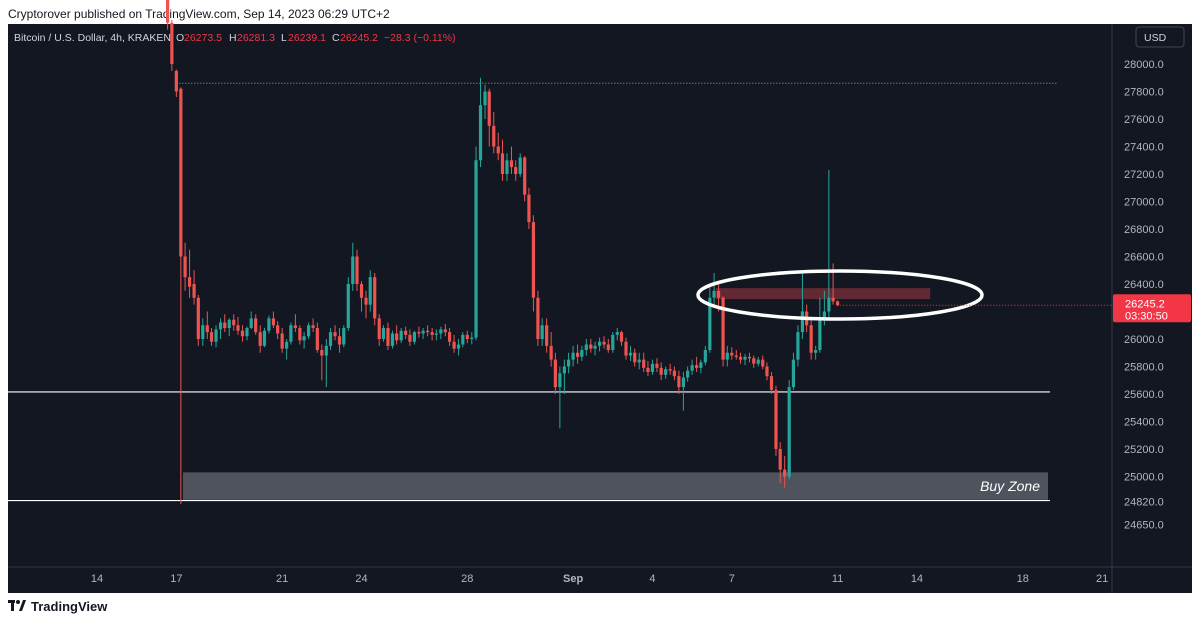 The image size is (1200, 620). Describe the element at coordinates (92, 38) in the screenshot. I see `symbol-name: Bitcoin / U.S. Dollar, 4h, KRAKEN` at that location.